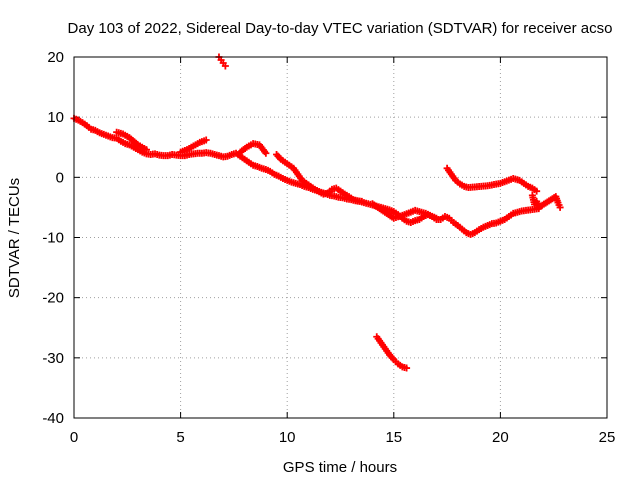 This screenshot has width=640, height=480. What do you see at coordinates (206, 140) in the screenshot?
I see `data-point-upper-branch-b` at bounding box center [206, 140].